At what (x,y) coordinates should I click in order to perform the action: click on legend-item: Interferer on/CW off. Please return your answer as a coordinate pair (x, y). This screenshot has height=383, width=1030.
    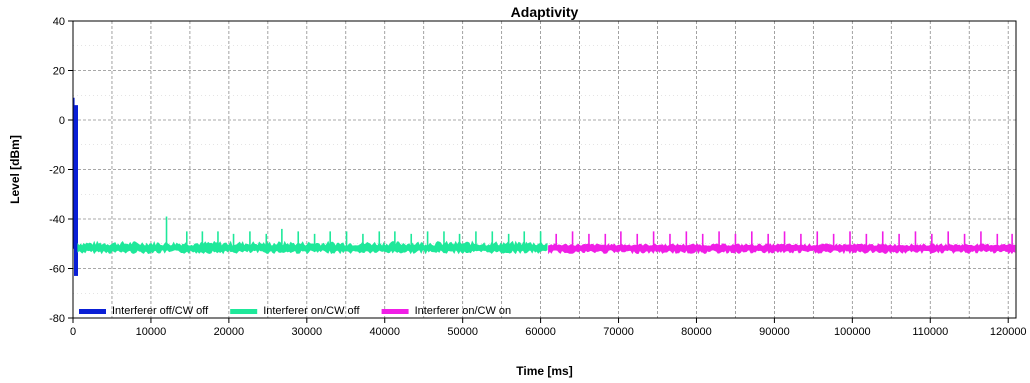
    Looking at the image, I should click on (295, 311).